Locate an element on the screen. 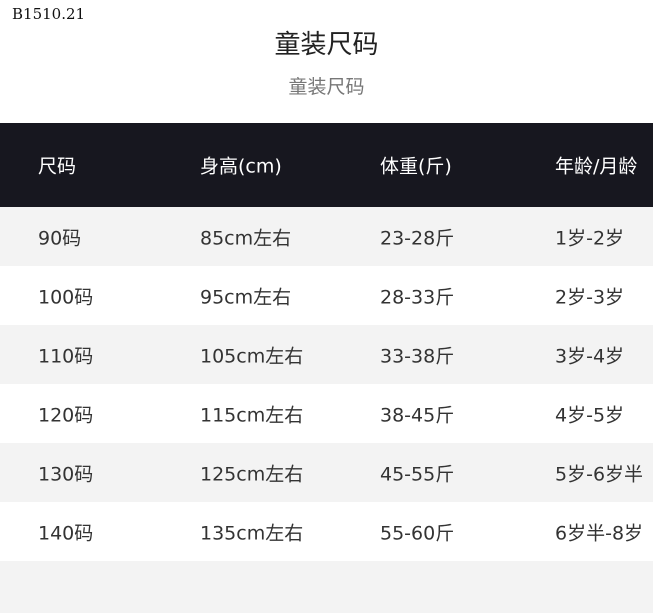 The height and width of the screenshot is (613, 653). cell-age: 4岁-5岁 is located at coordinates (590, 415).